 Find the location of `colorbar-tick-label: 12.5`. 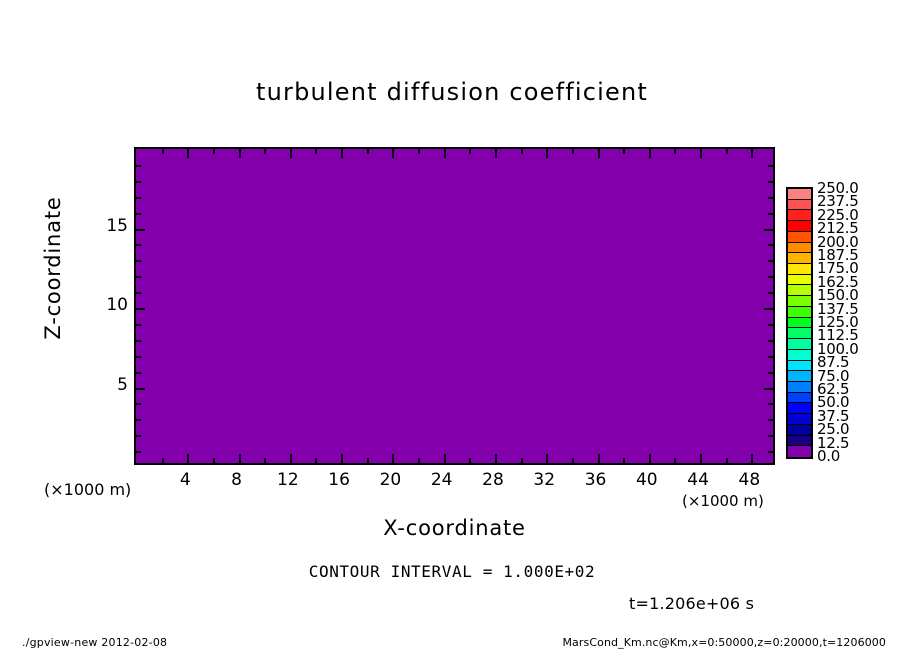

colorbar-tick-label: 12.5 is located at coordinates (833, 442).